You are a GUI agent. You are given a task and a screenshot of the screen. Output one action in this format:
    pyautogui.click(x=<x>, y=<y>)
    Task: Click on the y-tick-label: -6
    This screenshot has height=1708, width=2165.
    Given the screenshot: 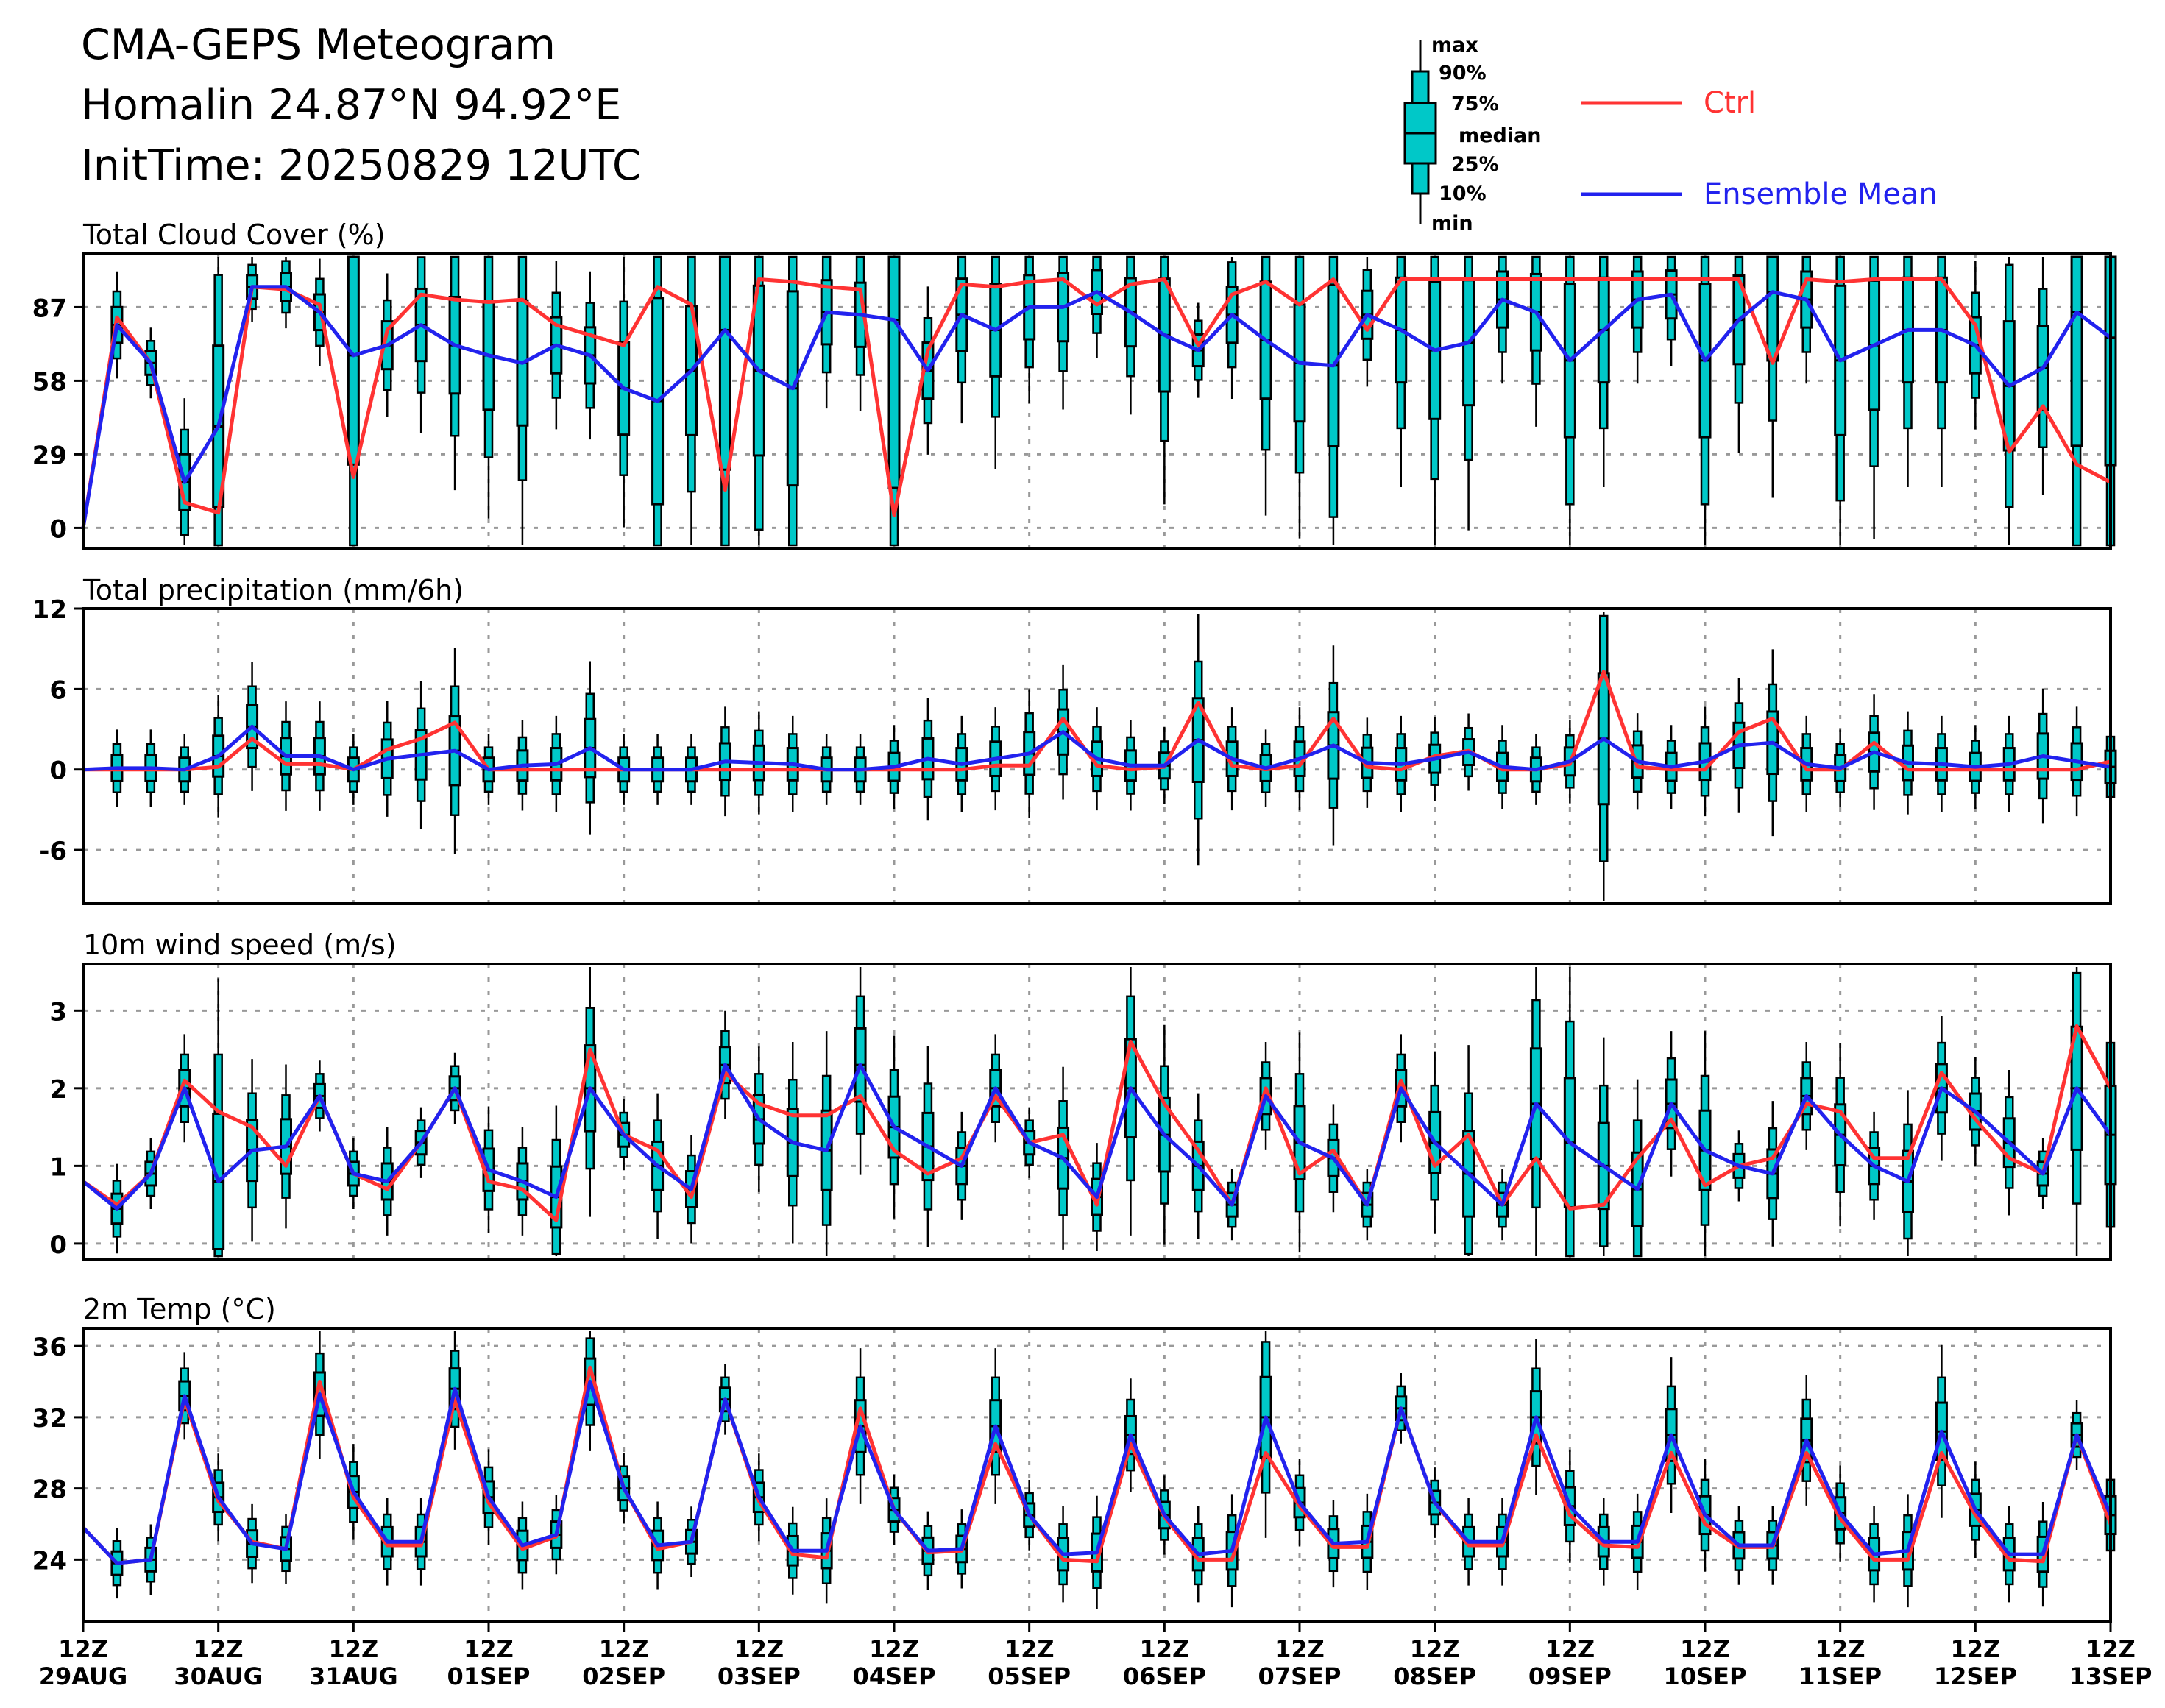 What is the action you would take?
    pyautogui.click(x=53, y=851)
    